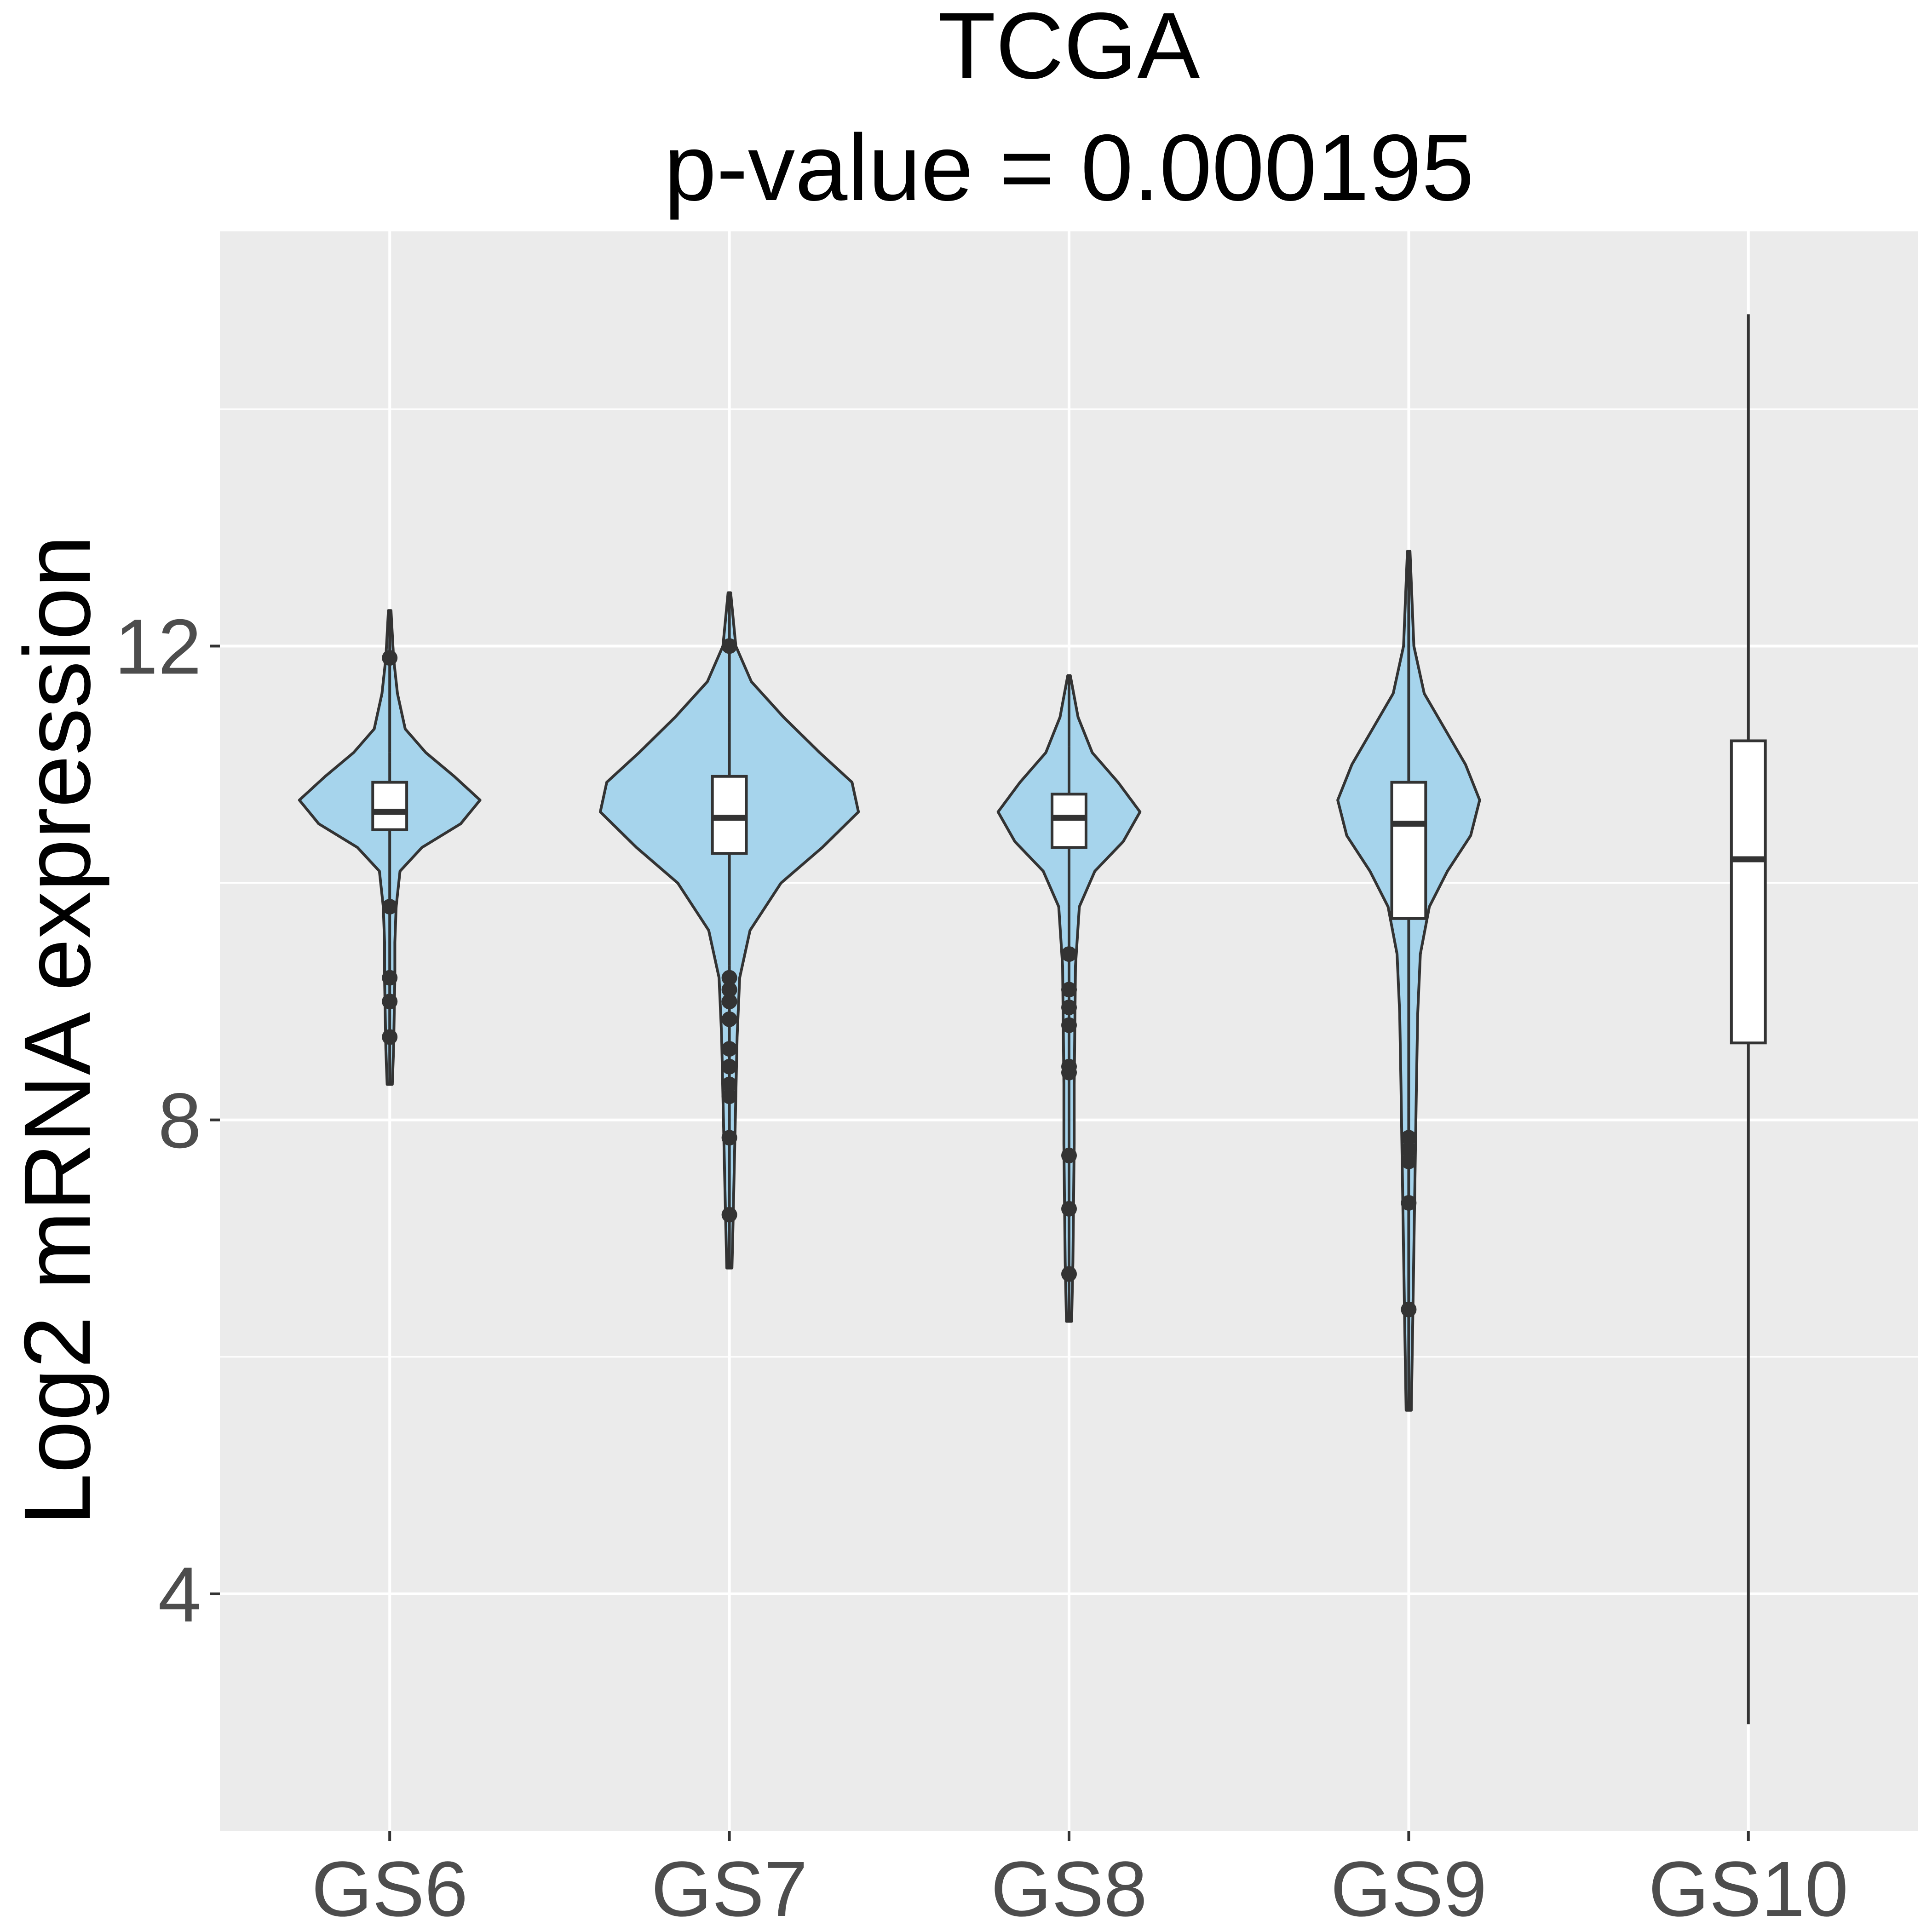 Image resolution: width=1932 pixels, height=1932 pixels. Describe the element at coordinates (1069, 1889) in the screenshot. I see `x-tick-label: GS8` at that location.